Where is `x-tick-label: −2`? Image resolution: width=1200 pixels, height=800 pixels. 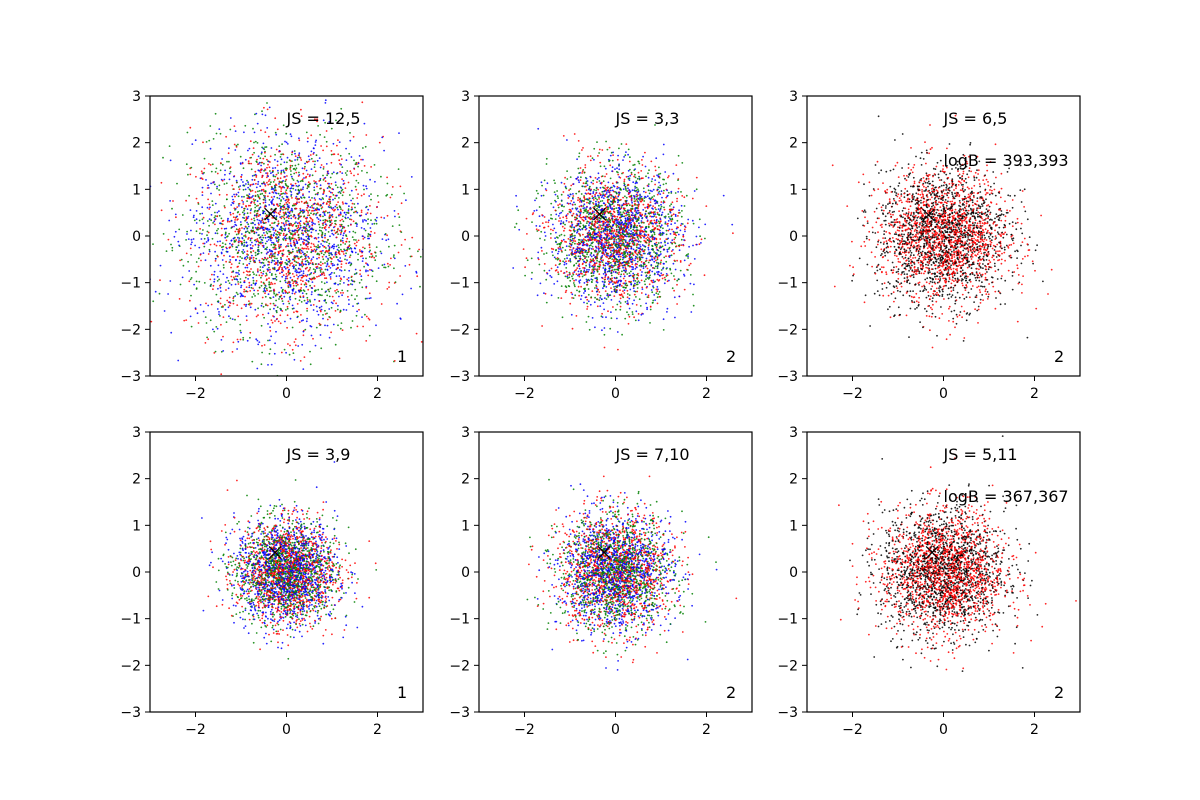
x-tick-label: −2 is located at coordinates (195, 394).